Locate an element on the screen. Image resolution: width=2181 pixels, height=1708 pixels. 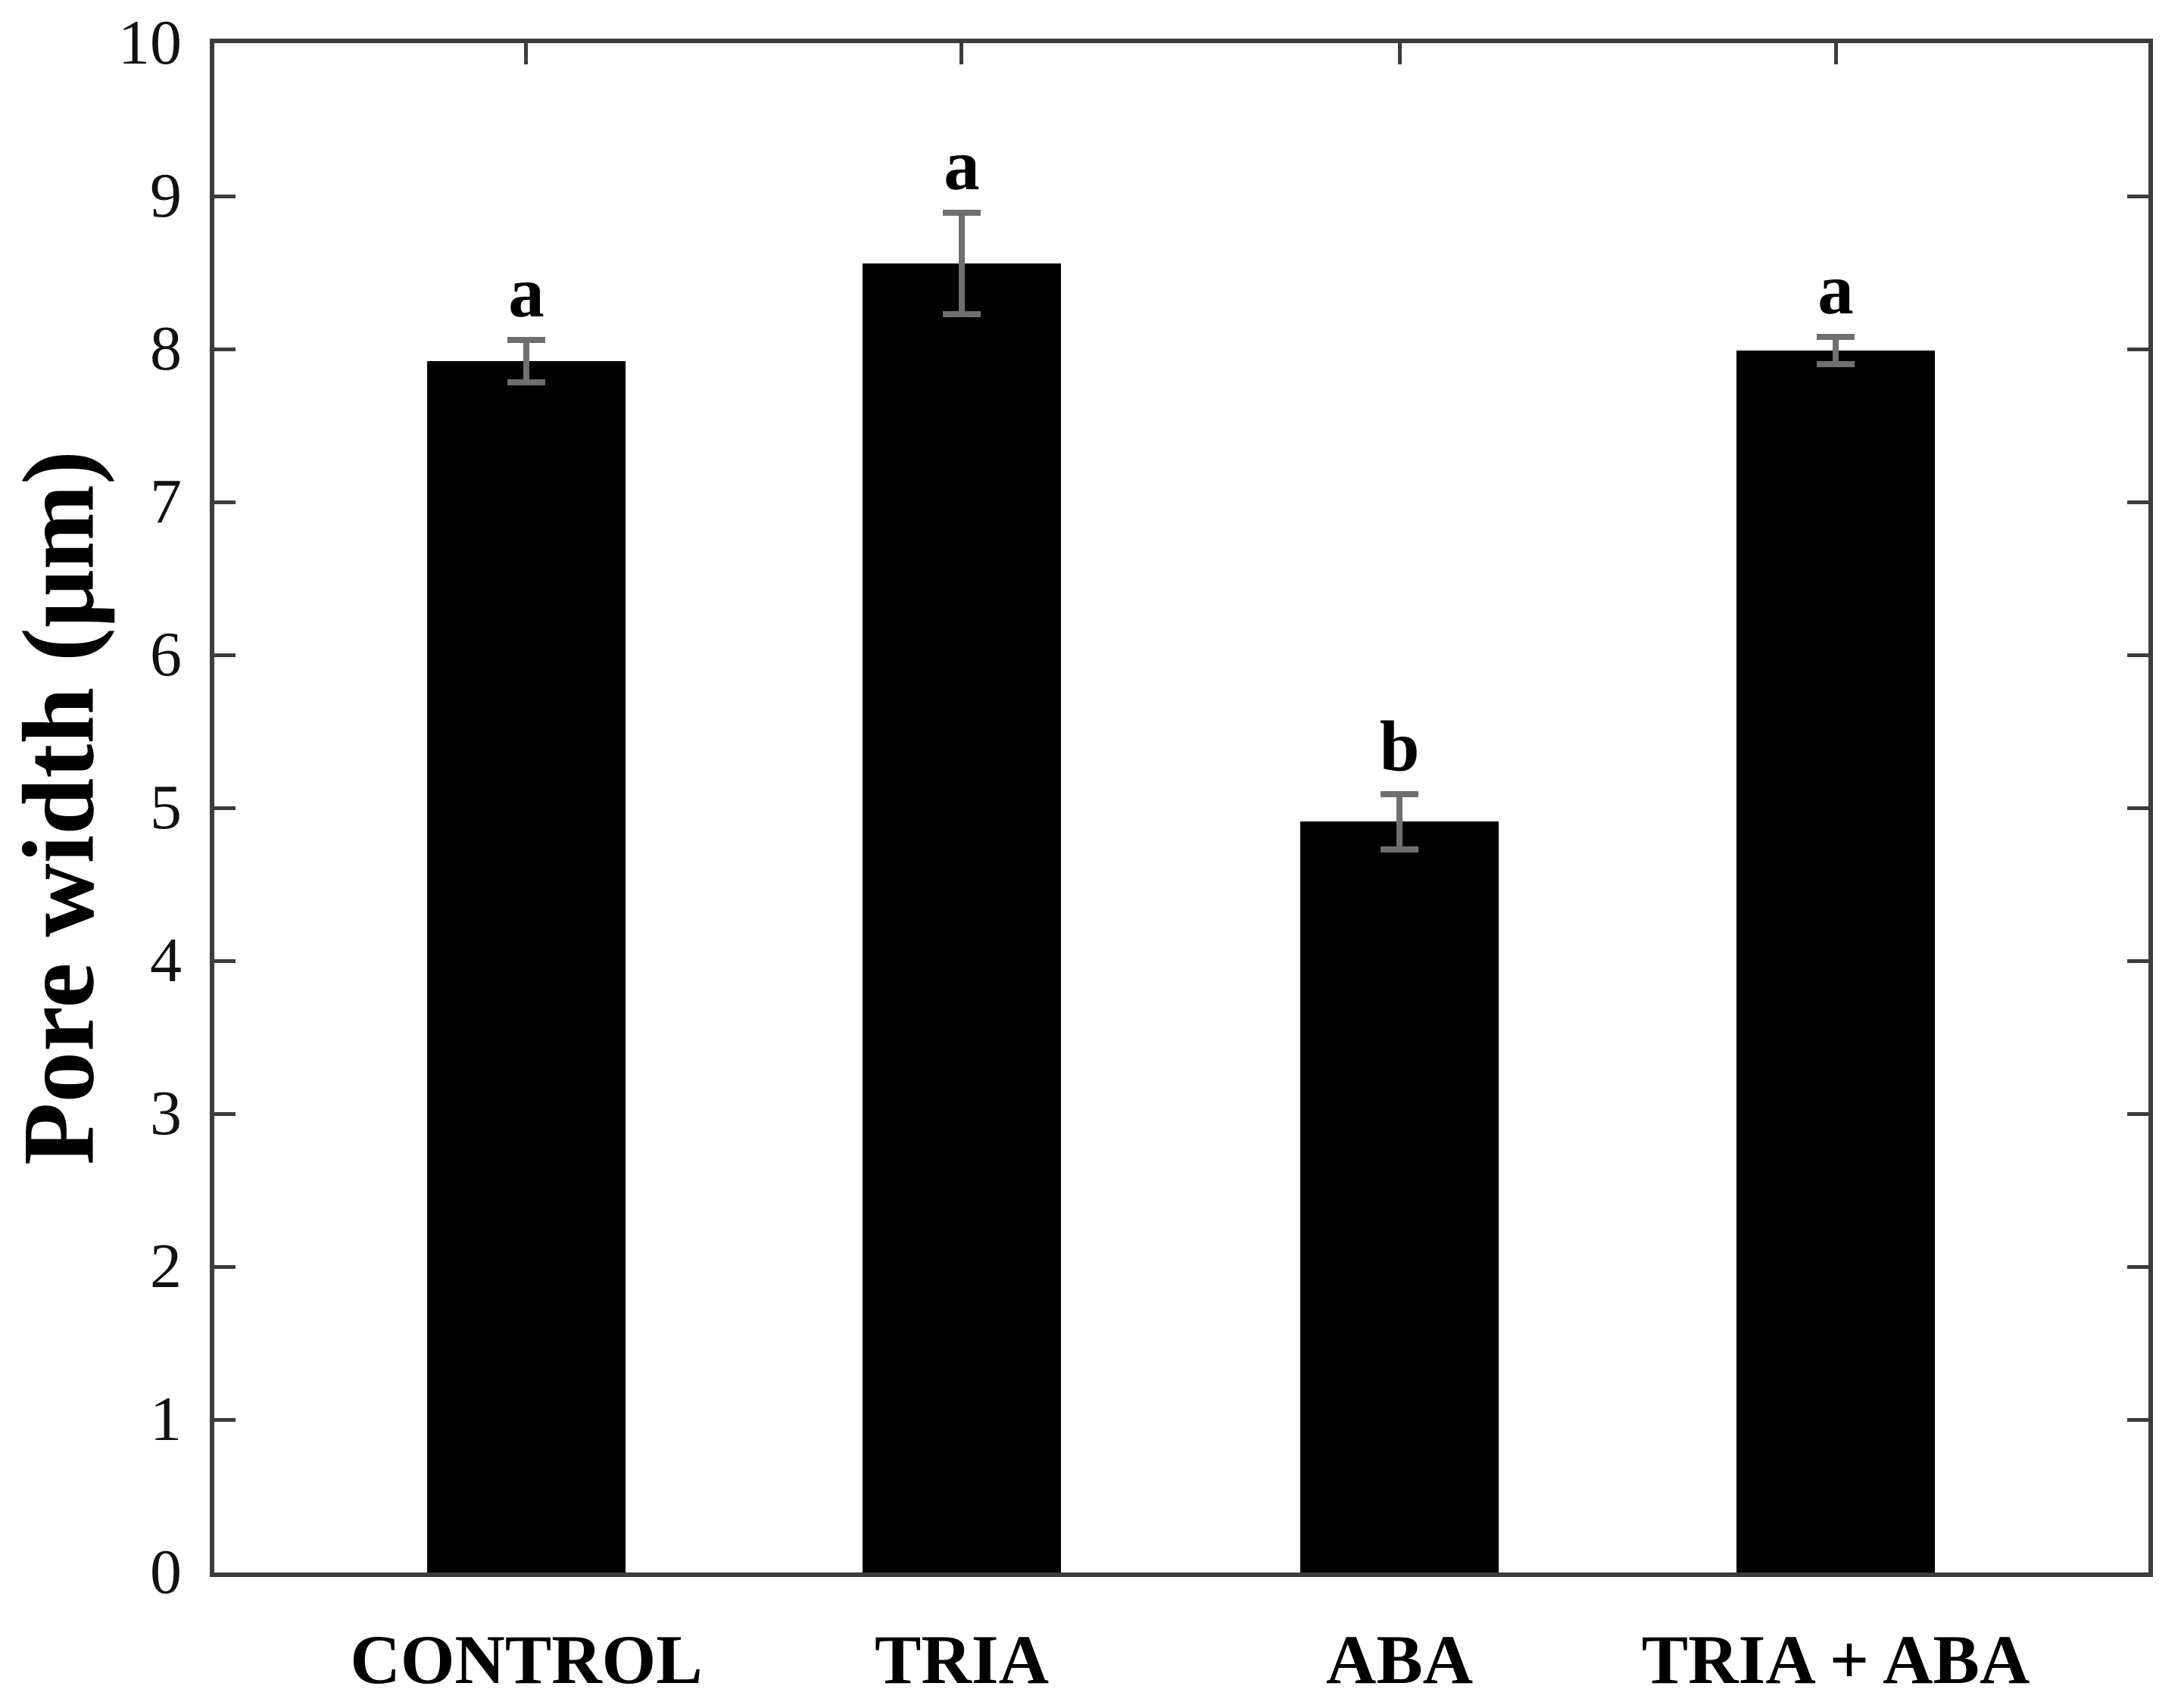
y-tick-label: 3 is located at coordinates (166, 1113).